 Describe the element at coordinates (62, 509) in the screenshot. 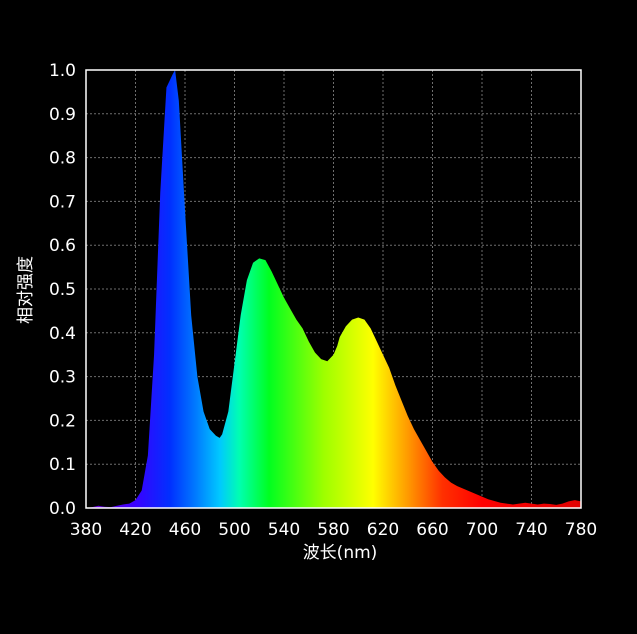

I see `y-tick-label: 0.0` at that location.